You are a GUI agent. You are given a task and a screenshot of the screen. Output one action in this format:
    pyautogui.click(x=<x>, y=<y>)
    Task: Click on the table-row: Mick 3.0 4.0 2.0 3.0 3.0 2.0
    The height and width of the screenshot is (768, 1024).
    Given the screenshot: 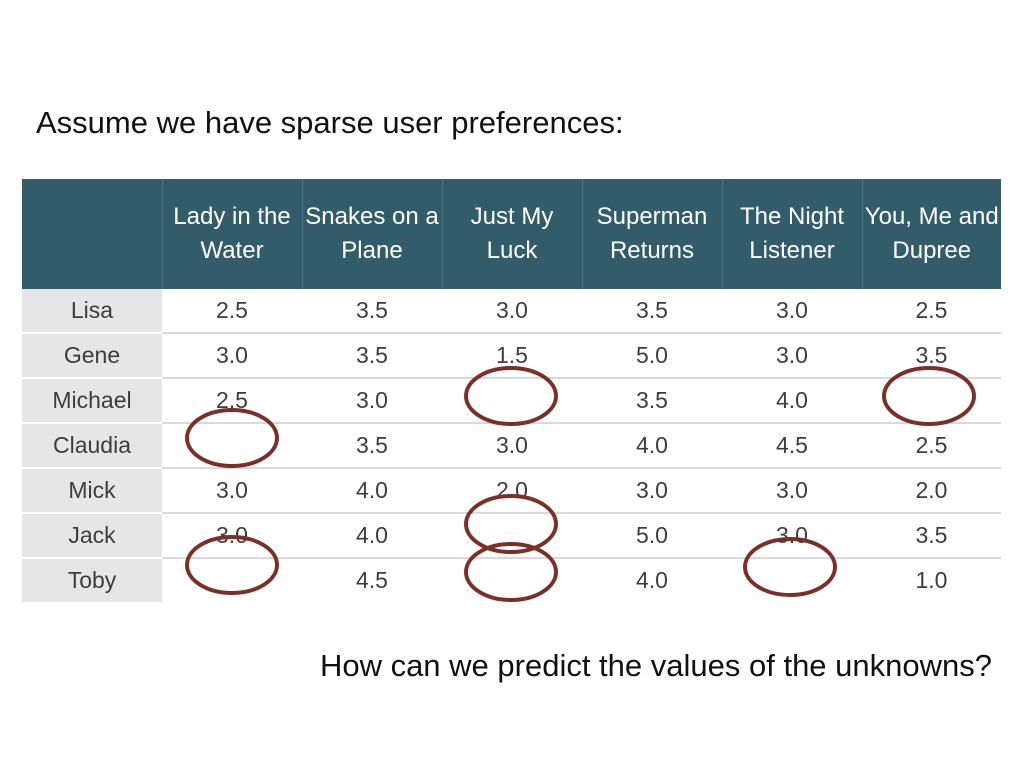 What is the action you would take?
    pyautogui.click(x=511, y=491)
    